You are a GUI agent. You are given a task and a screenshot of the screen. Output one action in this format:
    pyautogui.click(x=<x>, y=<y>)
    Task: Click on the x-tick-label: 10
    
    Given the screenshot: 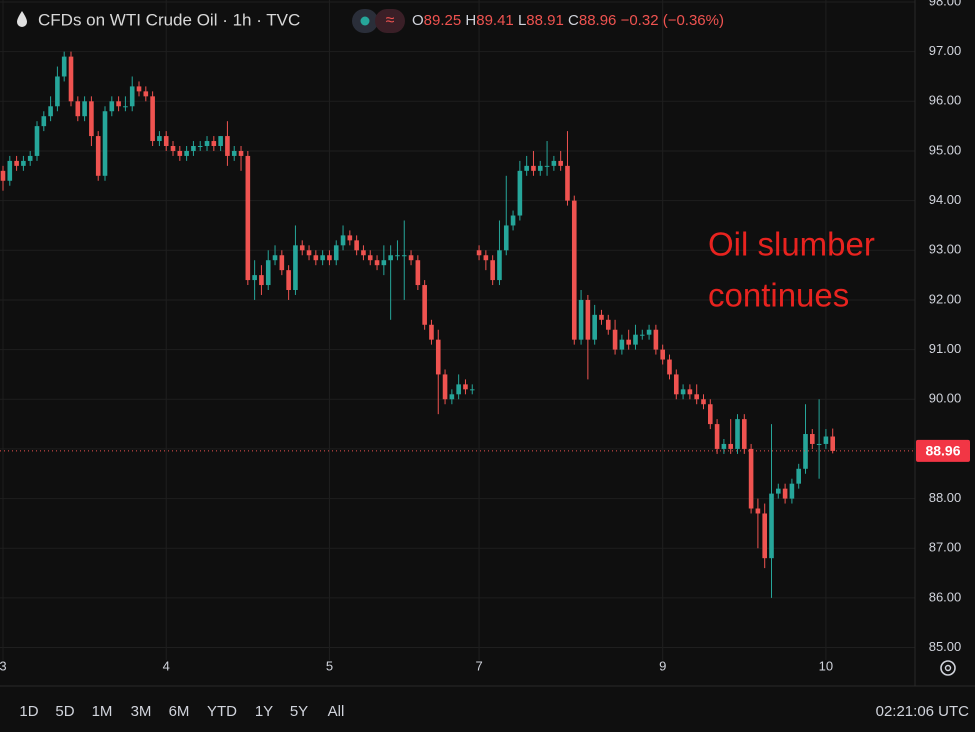 What is the action you would take?
    pyautogui.click(x=826, y=665)
    